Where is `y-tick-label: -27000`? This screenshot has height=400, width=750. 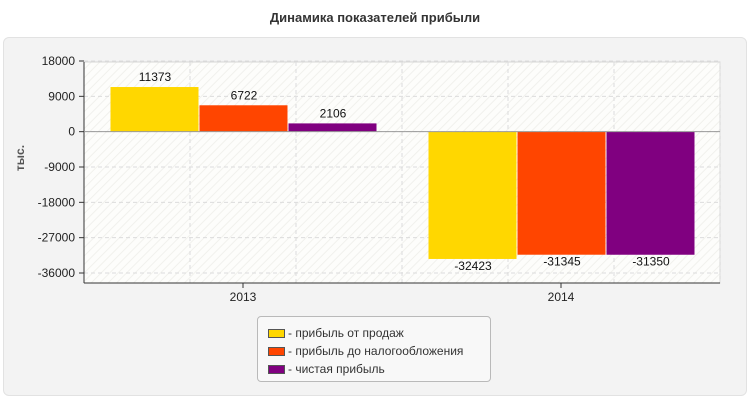 y-tick-label: -27000 is located at coordinates (57, 238).